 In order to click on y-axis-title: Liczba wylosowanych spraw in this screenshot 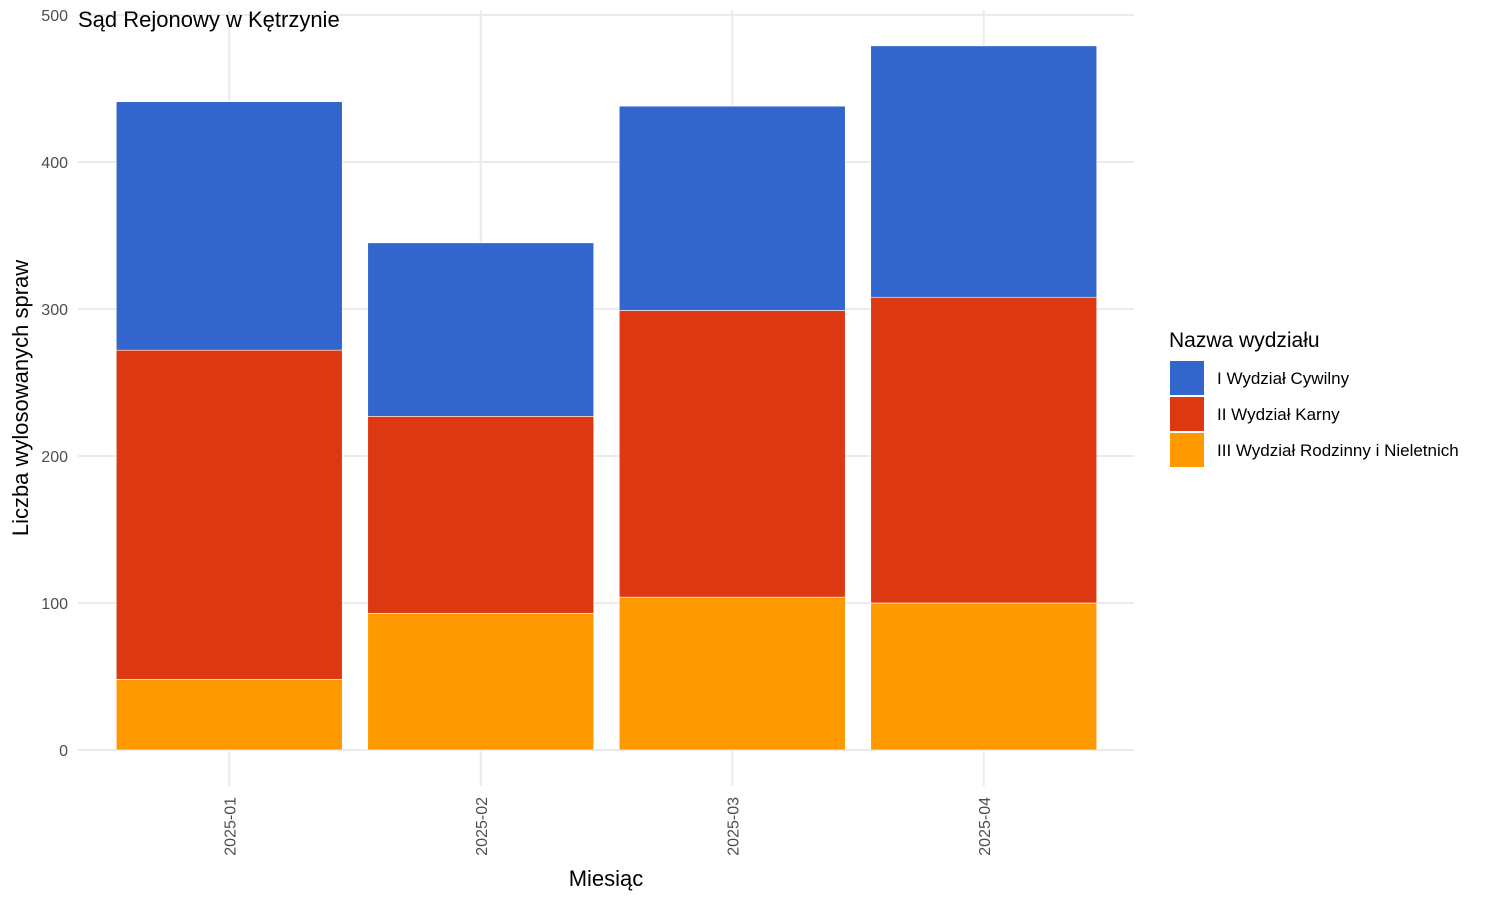, I will do `click(20, 398)`.